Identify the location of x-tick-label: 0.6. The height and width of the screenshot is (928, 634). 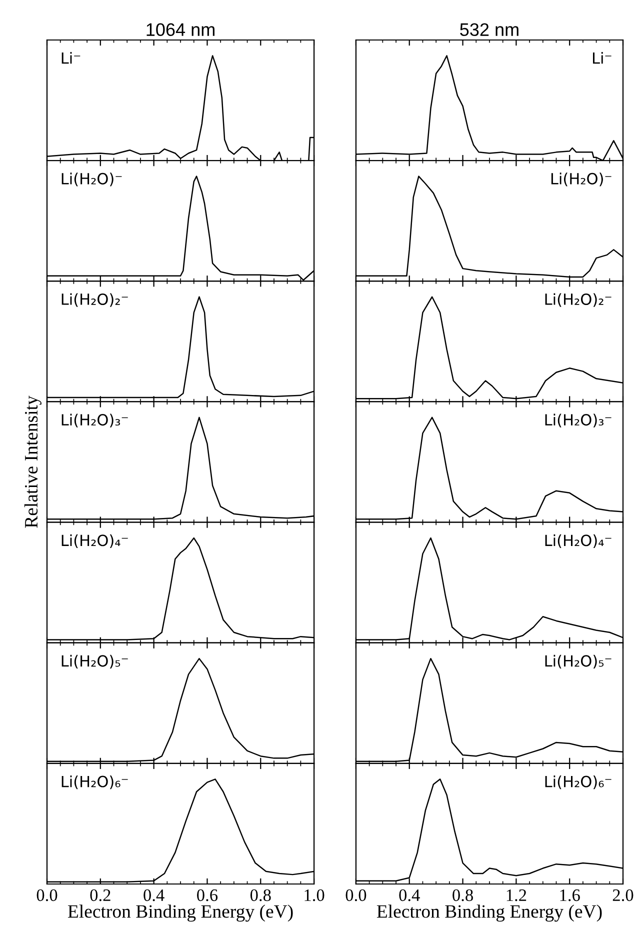
(207, 895).